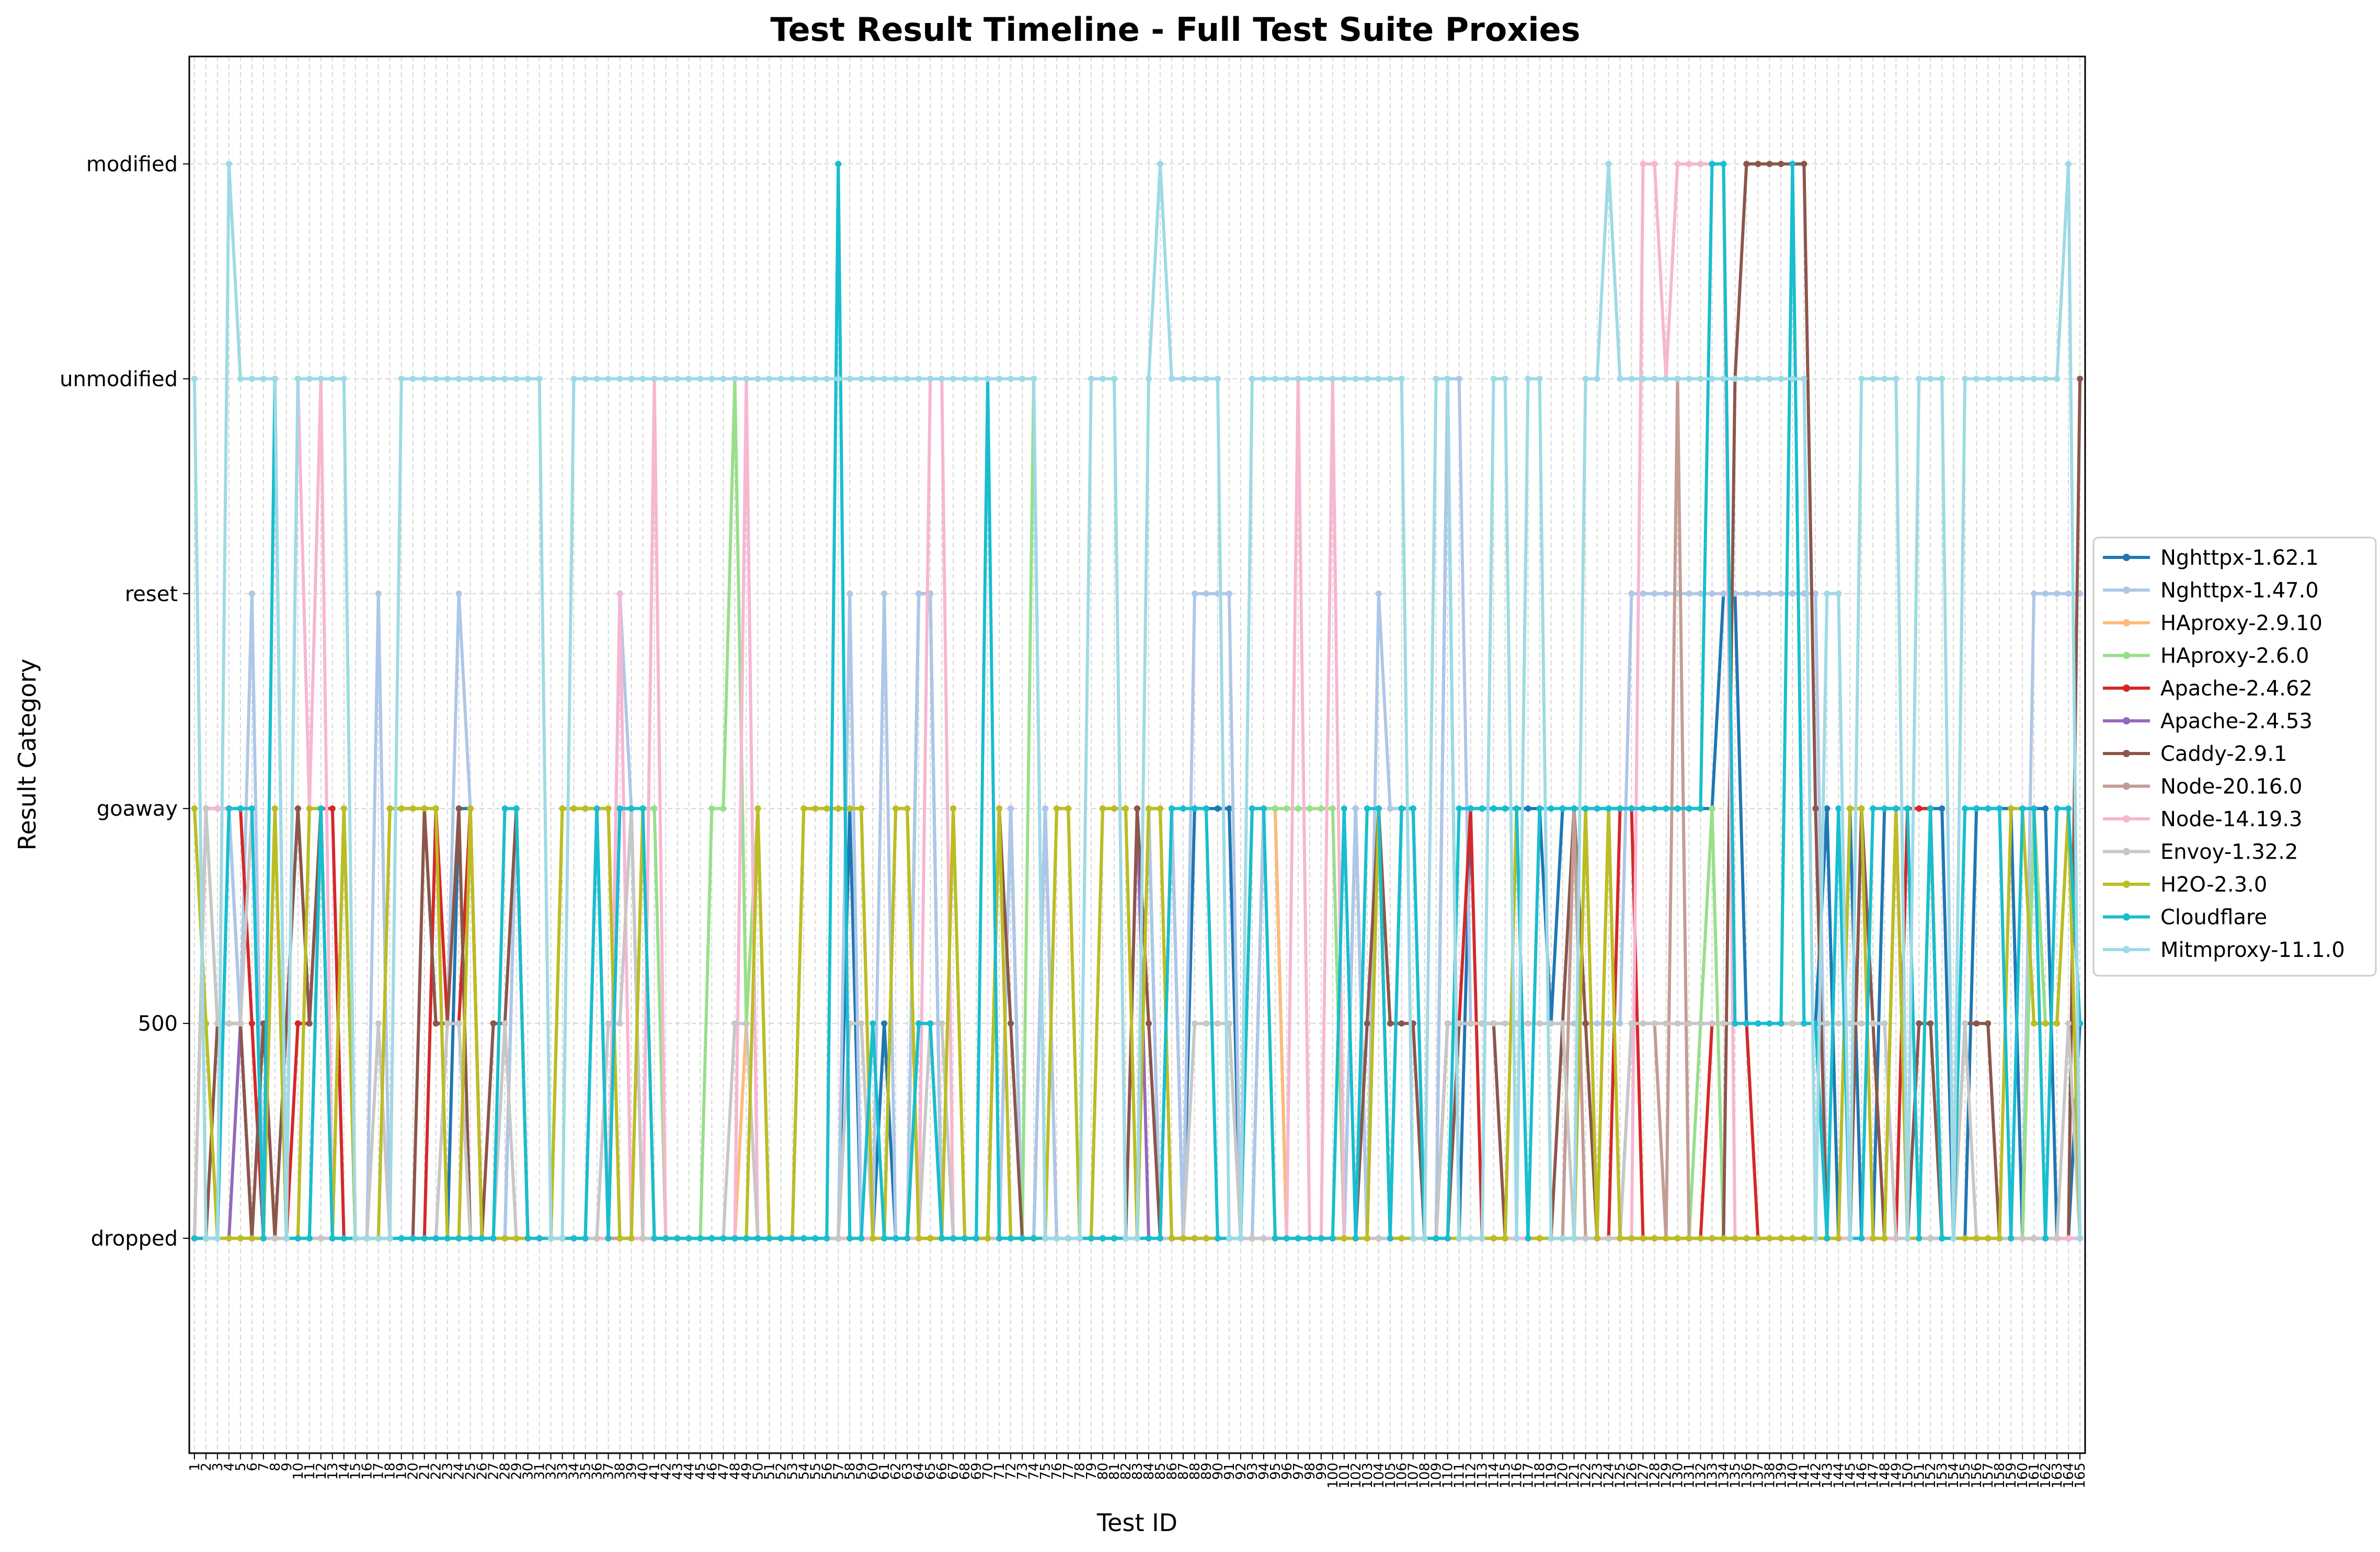  I want to click on x-tick-label: 128, so click(1655, 1476).